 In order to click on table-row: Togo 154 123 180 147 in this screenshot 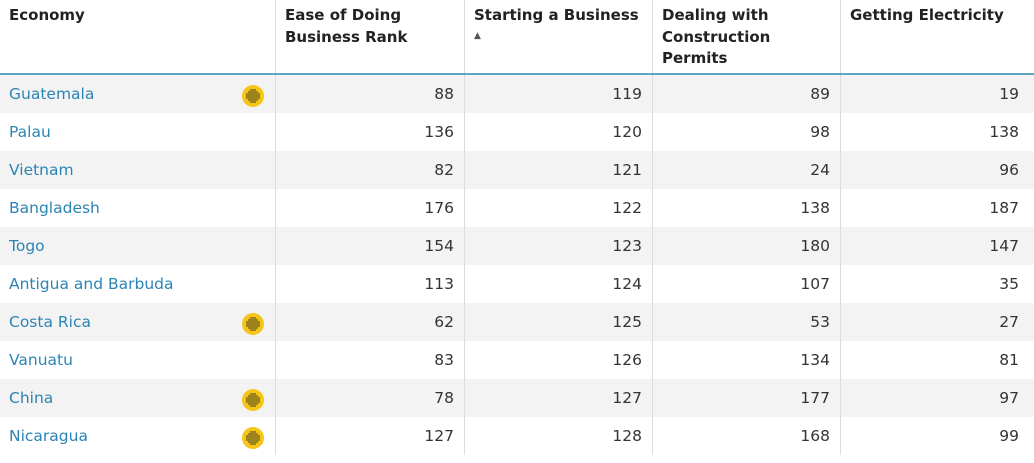, I will do `click(517, 246)`.